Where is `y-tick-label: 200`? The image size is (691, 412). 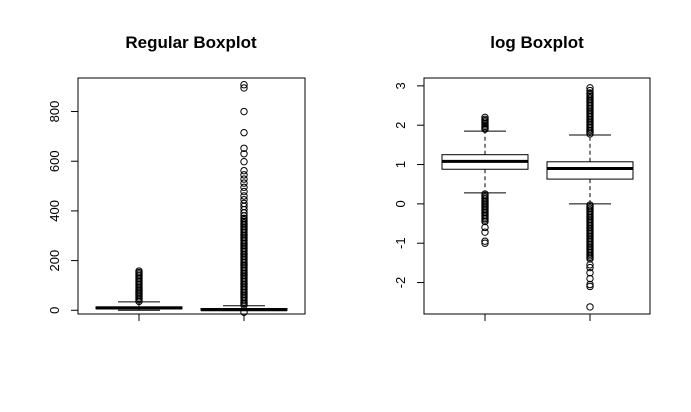
y-tick-label: 200 is located at coordinates (54, 261).